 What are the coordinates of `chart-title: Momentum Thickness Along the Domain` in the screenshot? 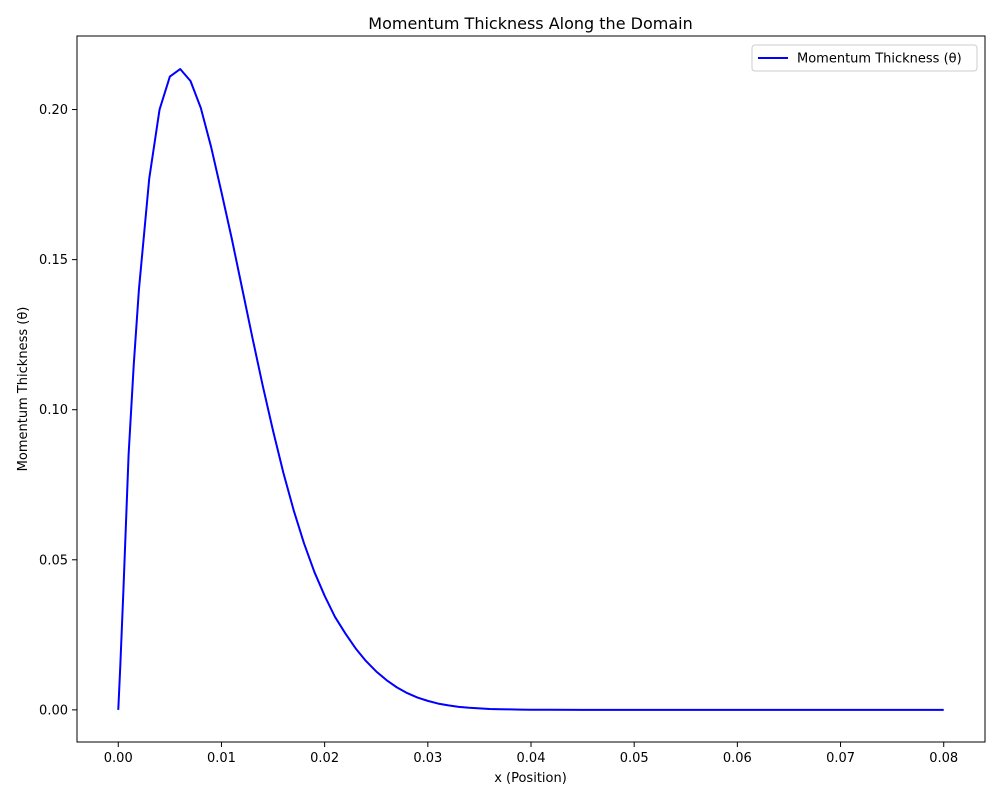 It's located at (530, 23).